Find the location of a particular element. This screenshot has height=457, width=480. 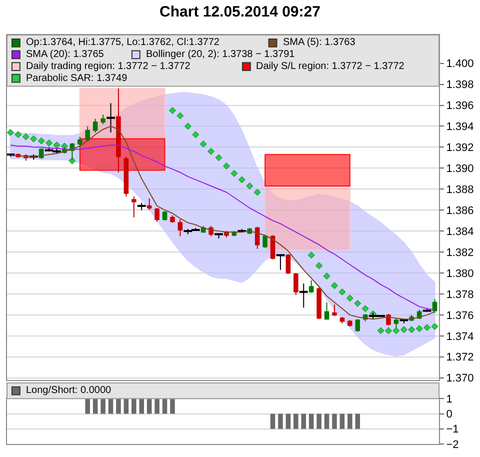

y-tick-label: 1.388 is located at coordinates (460, 190).